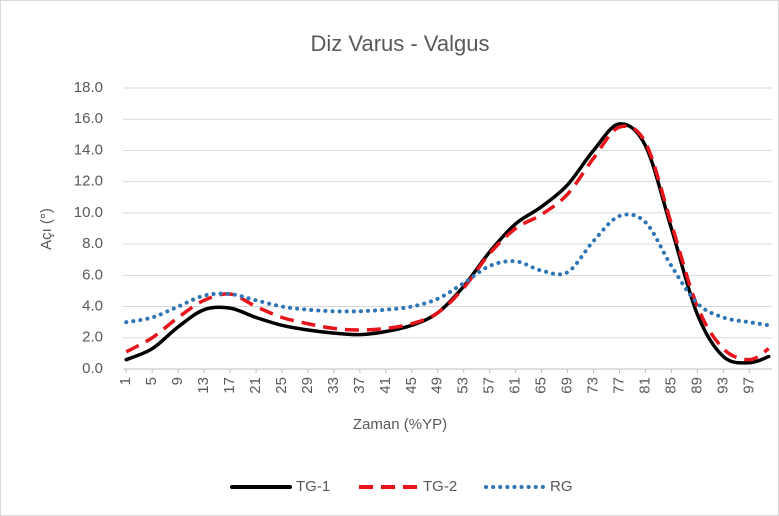  Describe the element at coordinates (385, 385) in the screenshot. I see `x-tick-label: 41` at that location.